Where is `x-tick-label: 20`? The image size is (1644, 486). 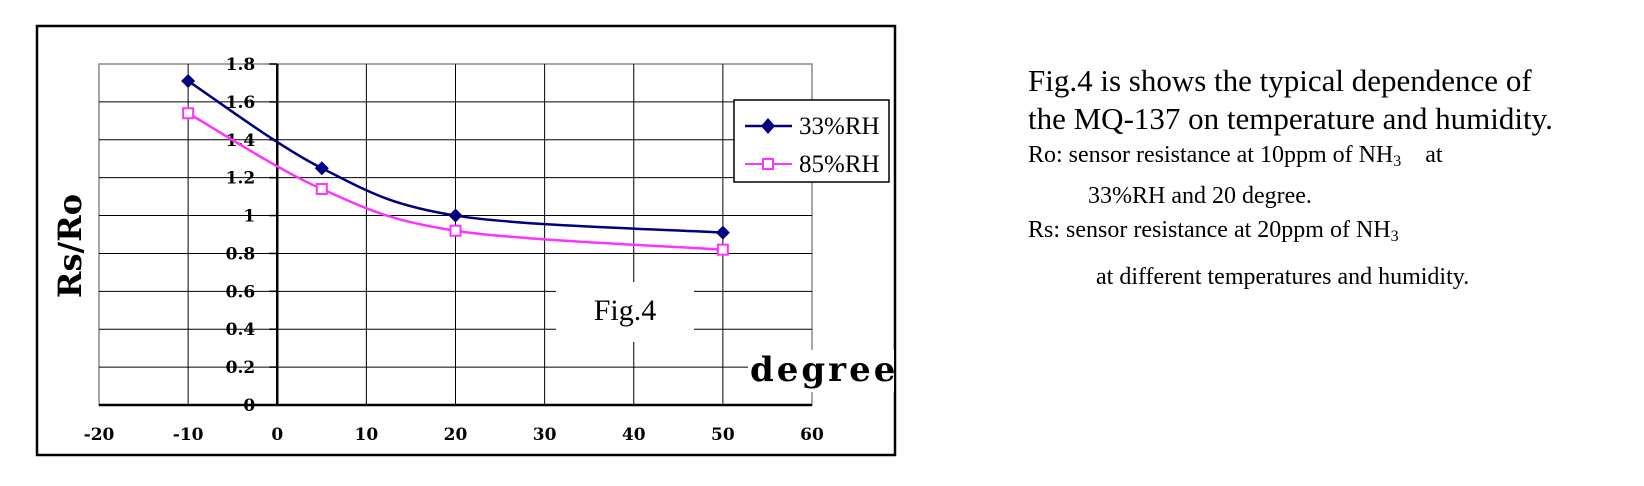
x-tick-label: 20 is located at coordinates (456, 435).